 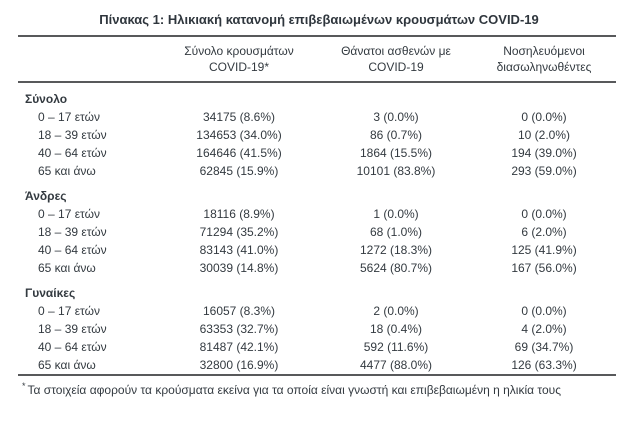 What do you see at coordinates (396, 214) in the screenshot?
I see `deaths-cell: 1 (0.0%)` at bounding box center [396, 214].